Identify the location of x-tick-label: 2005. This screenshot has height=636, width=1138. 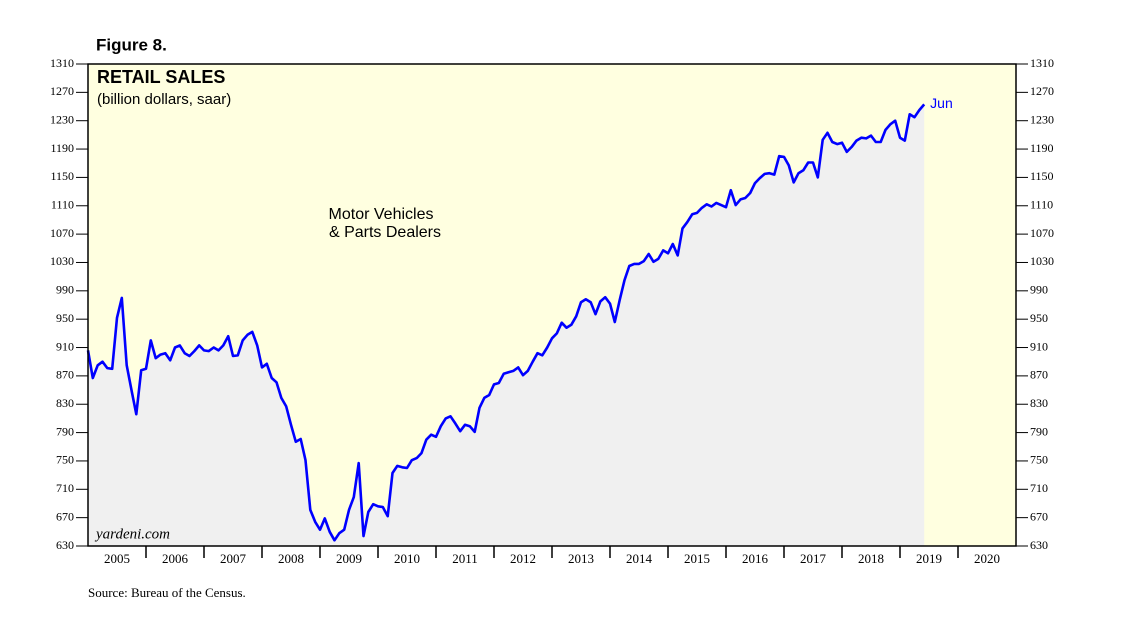
(117, 558).